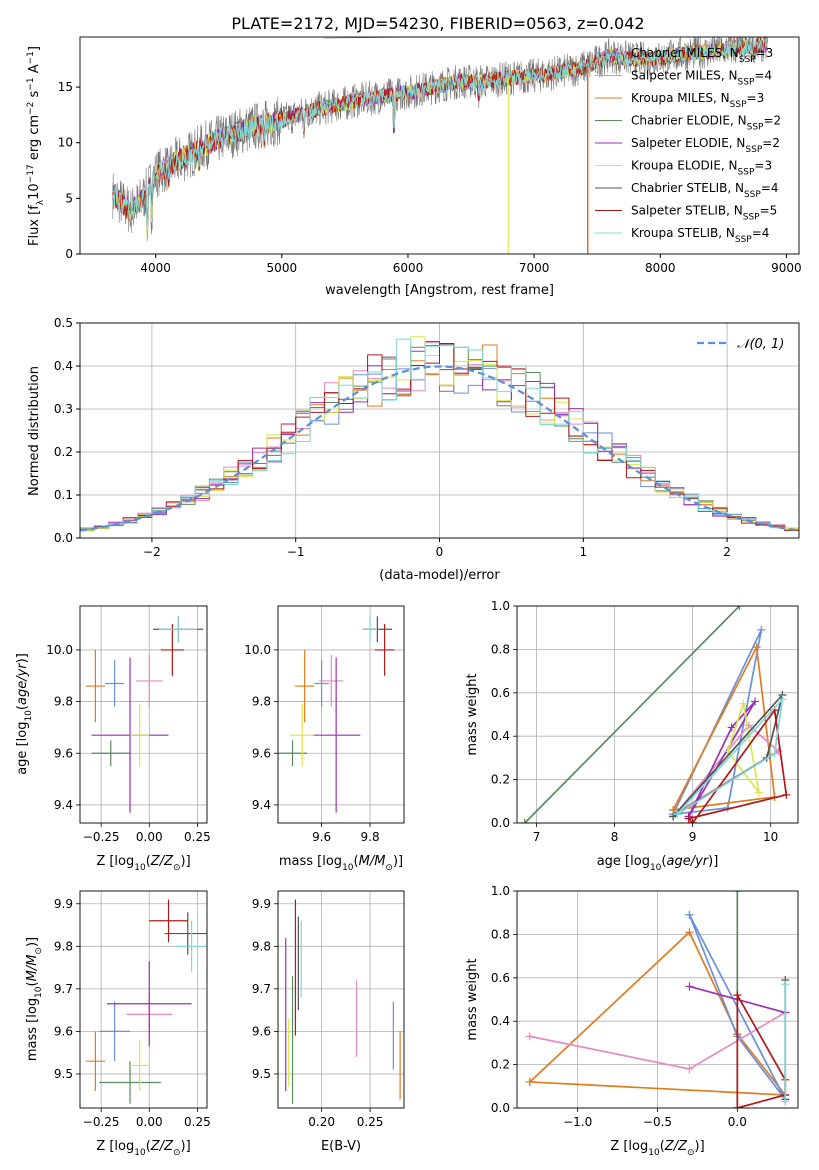 The height and width of the screenshot is (1170, 819). Describe the element at coordinates (149, 1122) in the screenshot. I see `mass-vs-z-xtick-label: 0.00` at that location.